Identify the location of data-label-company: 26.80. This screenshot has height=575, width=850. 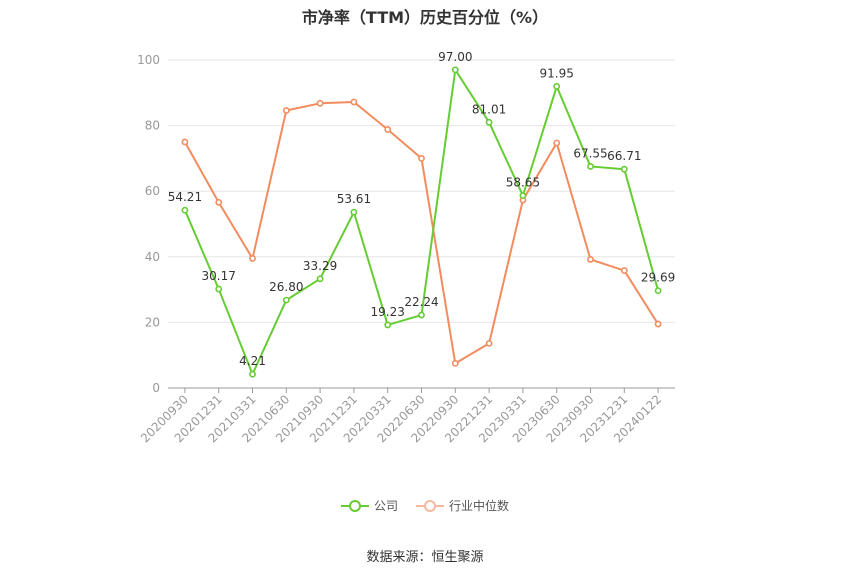
(286, 287).